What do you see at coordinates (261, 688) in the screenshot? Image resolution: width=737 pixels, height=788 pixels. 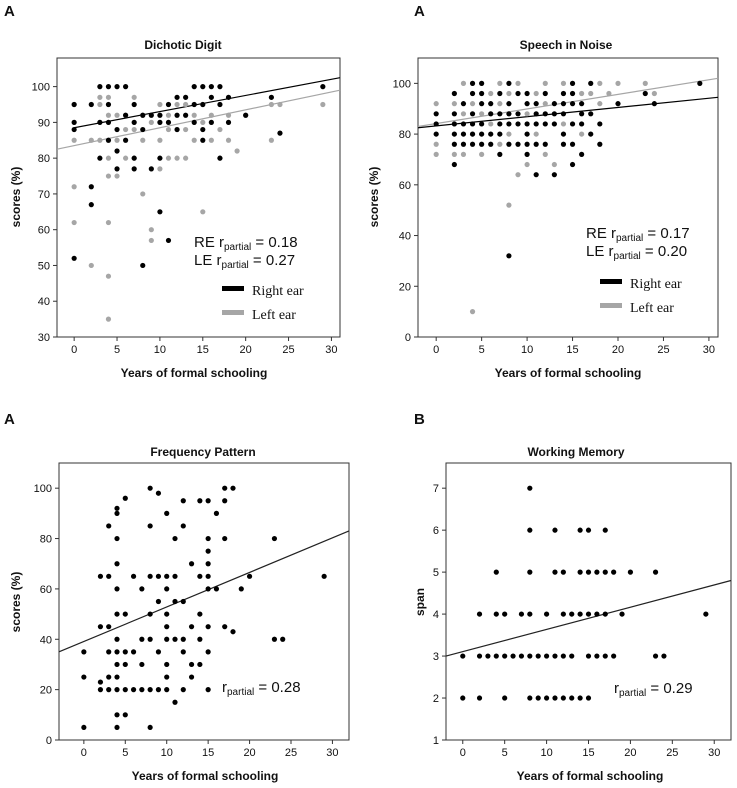 I see `stats-text: rpartial = 0.28` at bounding box center [261, 688].